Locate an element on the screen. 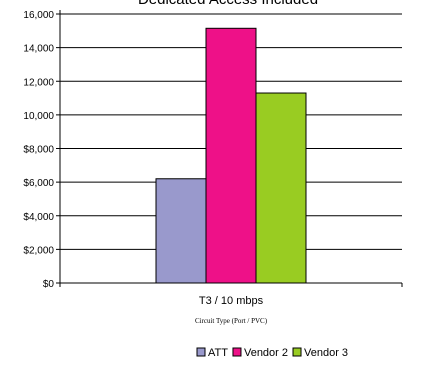  category-label: T3 / 10 mbps is located at coordinates (231, 301).